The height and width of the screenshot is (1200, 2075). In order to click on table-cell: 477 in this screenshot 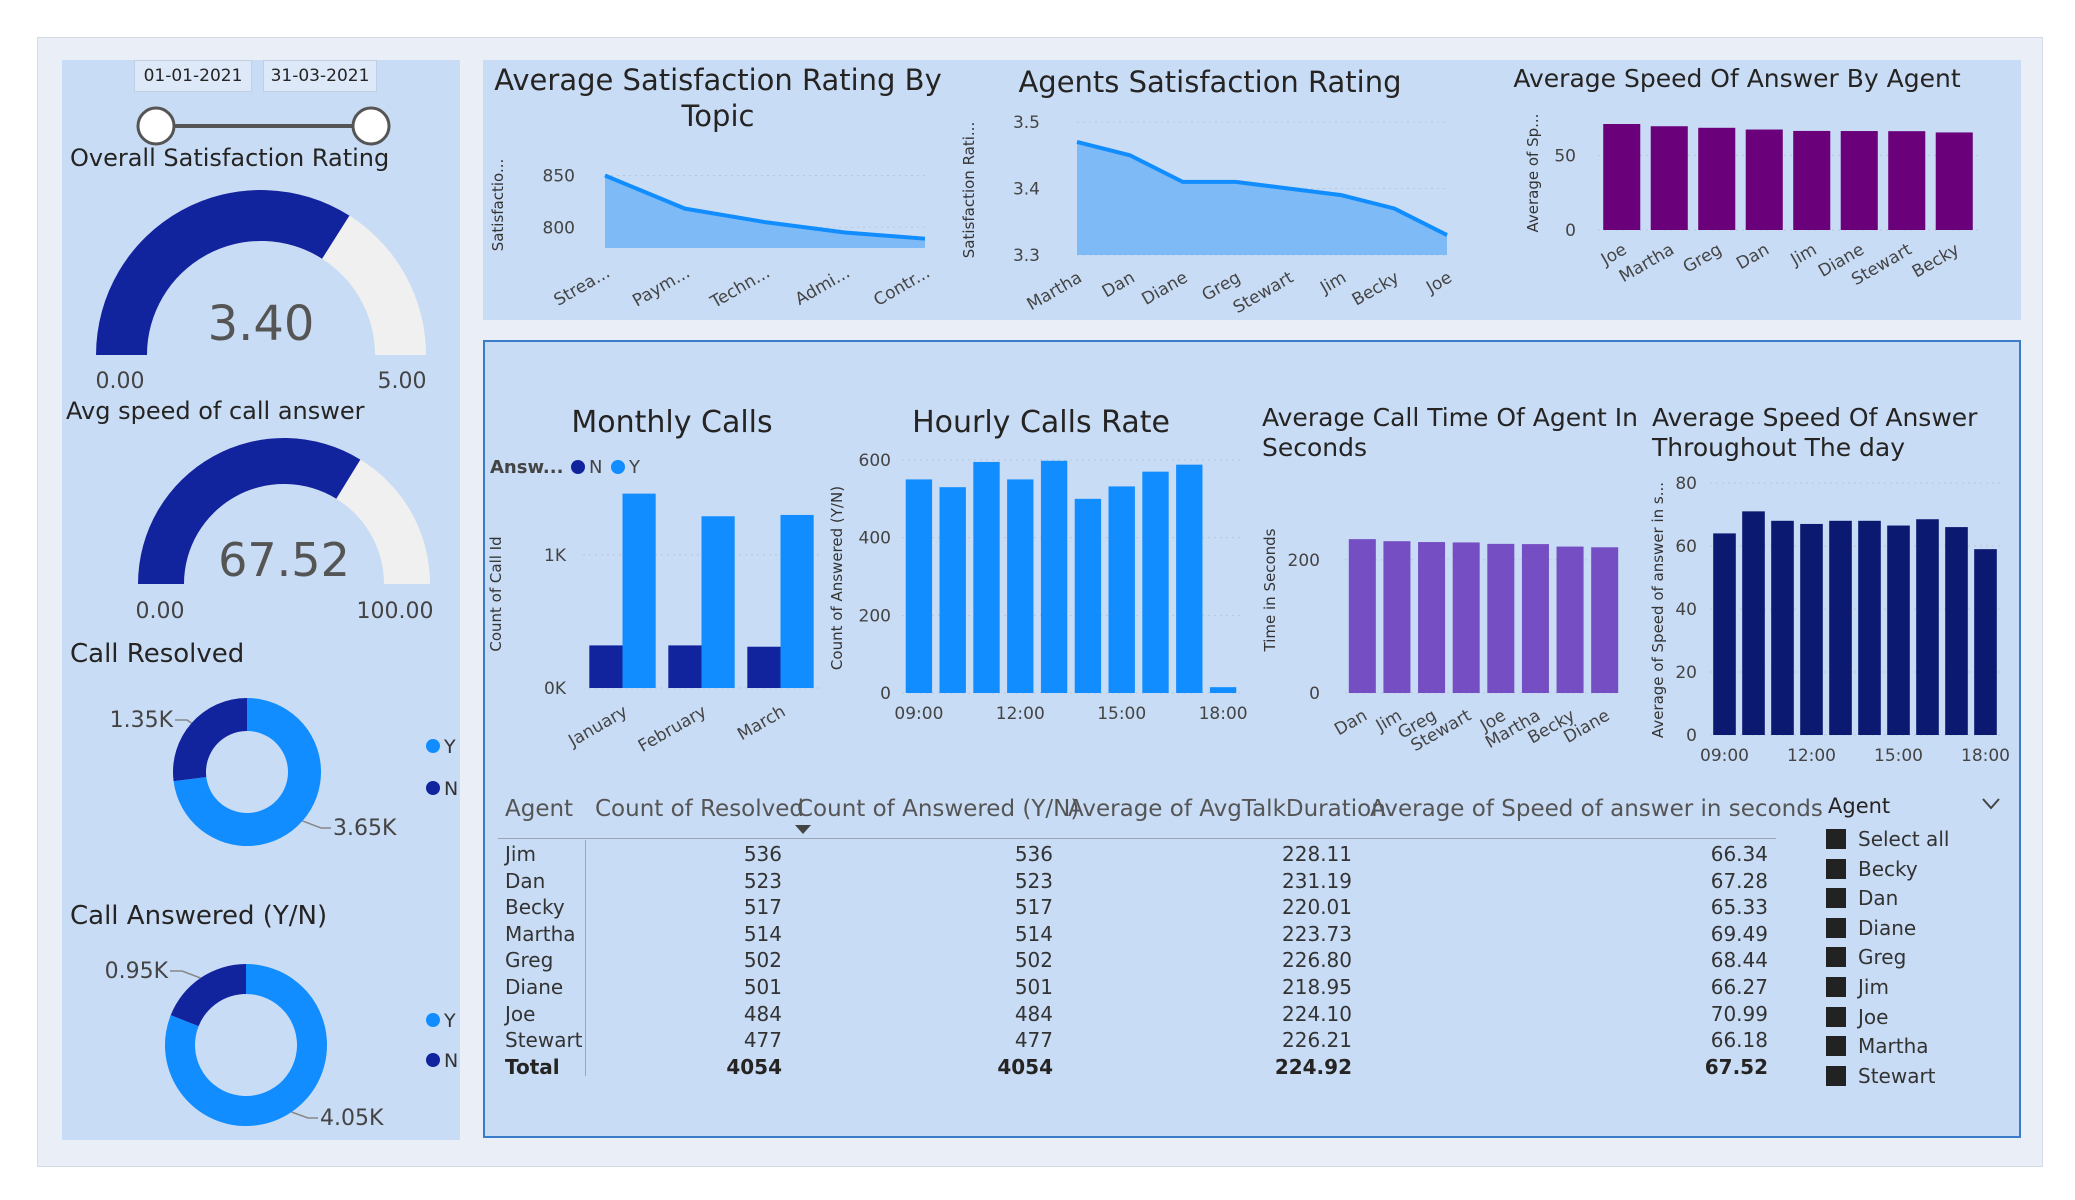, I will do `click(1033, 1040)`.